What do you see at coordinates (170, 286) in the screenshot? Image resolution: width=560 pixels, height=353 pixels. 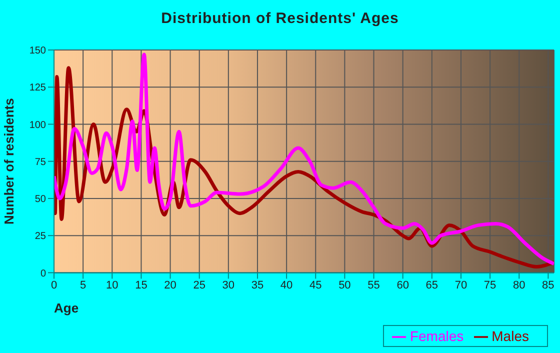 I see `x-tick-label: 20` at bounding box center [170, 286].